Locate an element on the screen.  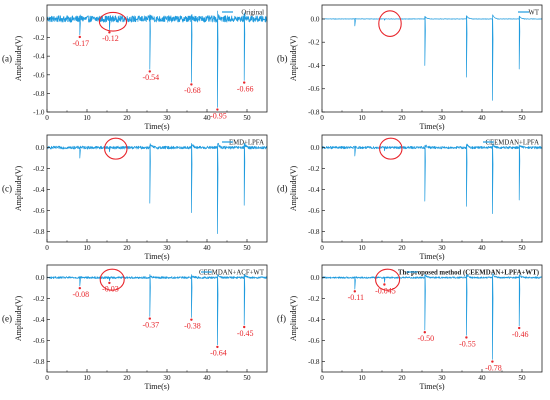
legend-label: WT is located at coordinates (533, 13).